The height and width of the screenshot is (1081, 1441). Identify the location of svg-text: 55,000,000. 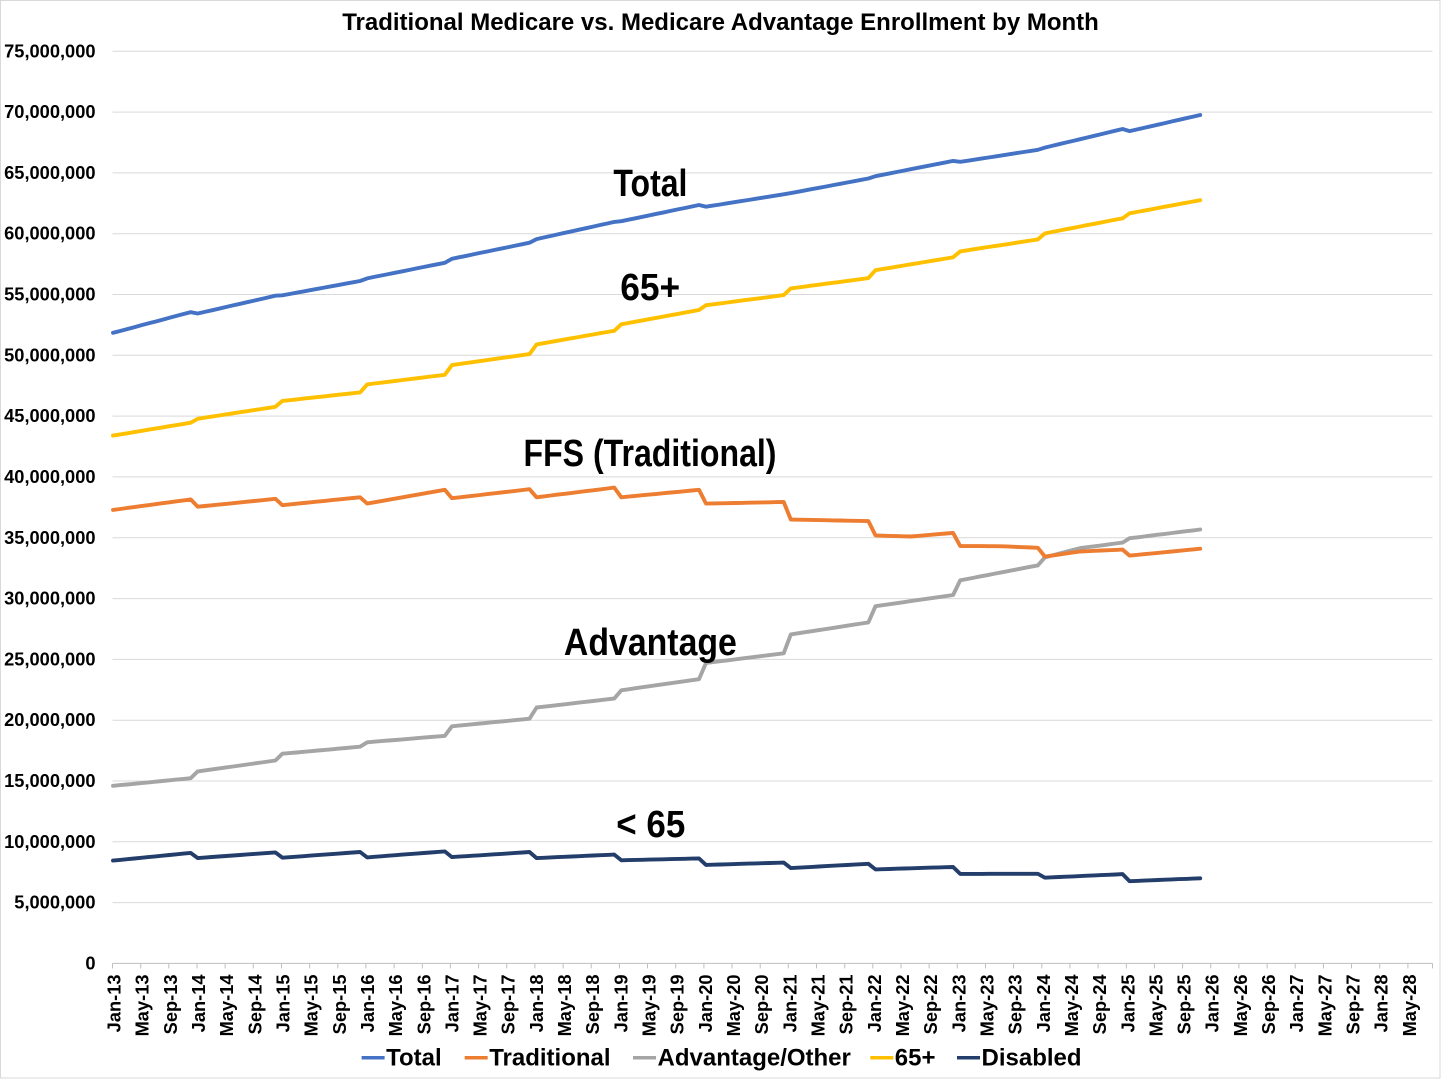
(49, 294).